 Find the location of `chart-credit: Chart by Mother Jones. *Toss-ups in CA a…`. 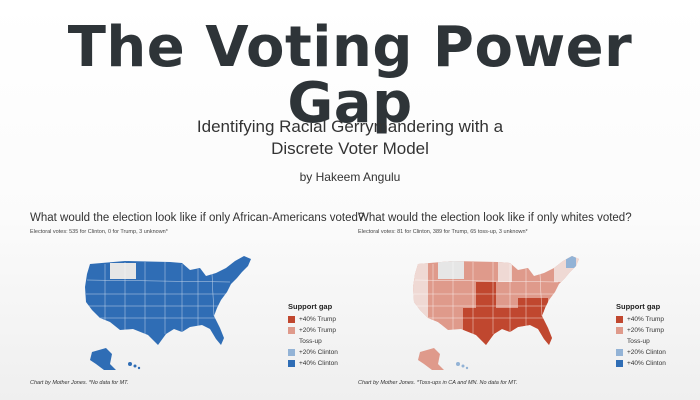

chart-credit: Chart by Mother Jones. *Toss-ups in CA a… is located at coordinates (438, 383).